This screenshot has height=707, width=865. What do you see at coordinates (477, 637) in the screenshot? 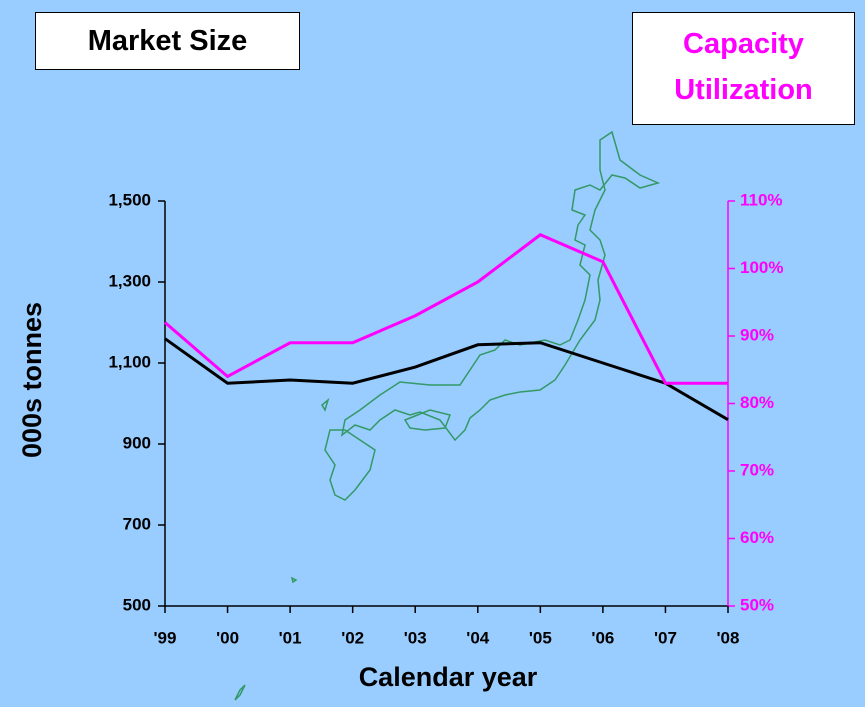
I see `x-tick-label: '04` at bounding box center [477, 637].